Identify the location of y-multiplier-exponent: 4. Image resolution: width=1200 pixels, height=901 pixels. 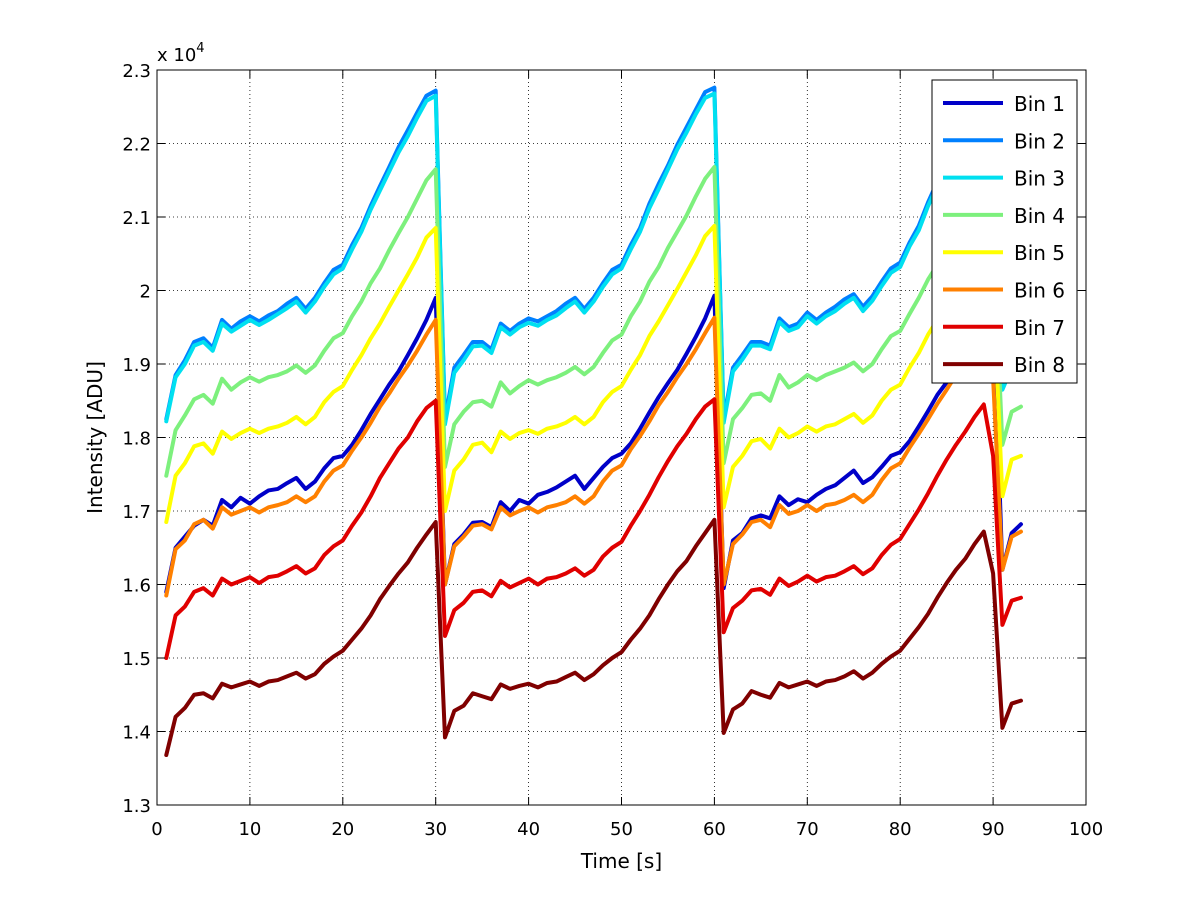
(200, 48).